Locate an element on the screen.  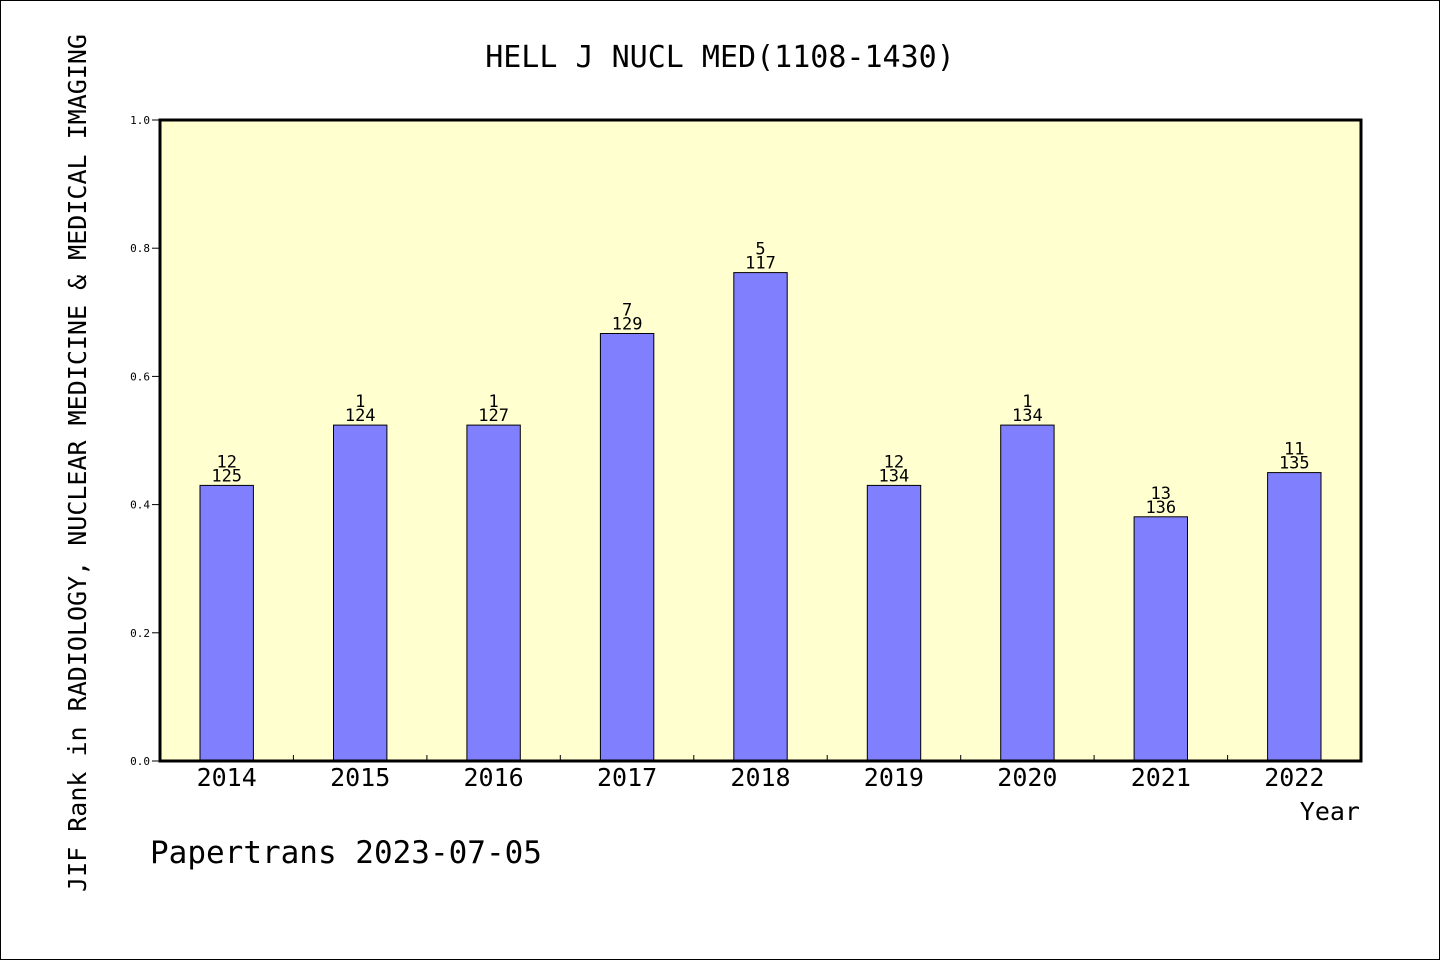
x-tick-label: 2019 is located at coordinates (894, 777).